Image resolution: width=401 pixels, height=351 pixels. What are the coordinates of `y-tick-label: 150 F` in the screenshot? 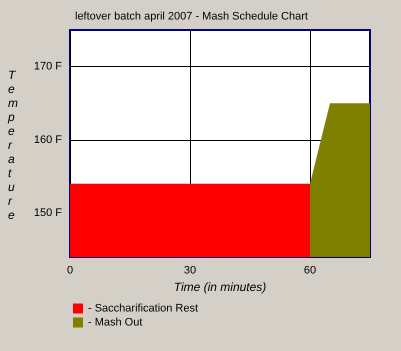 It's located at (48, 213).